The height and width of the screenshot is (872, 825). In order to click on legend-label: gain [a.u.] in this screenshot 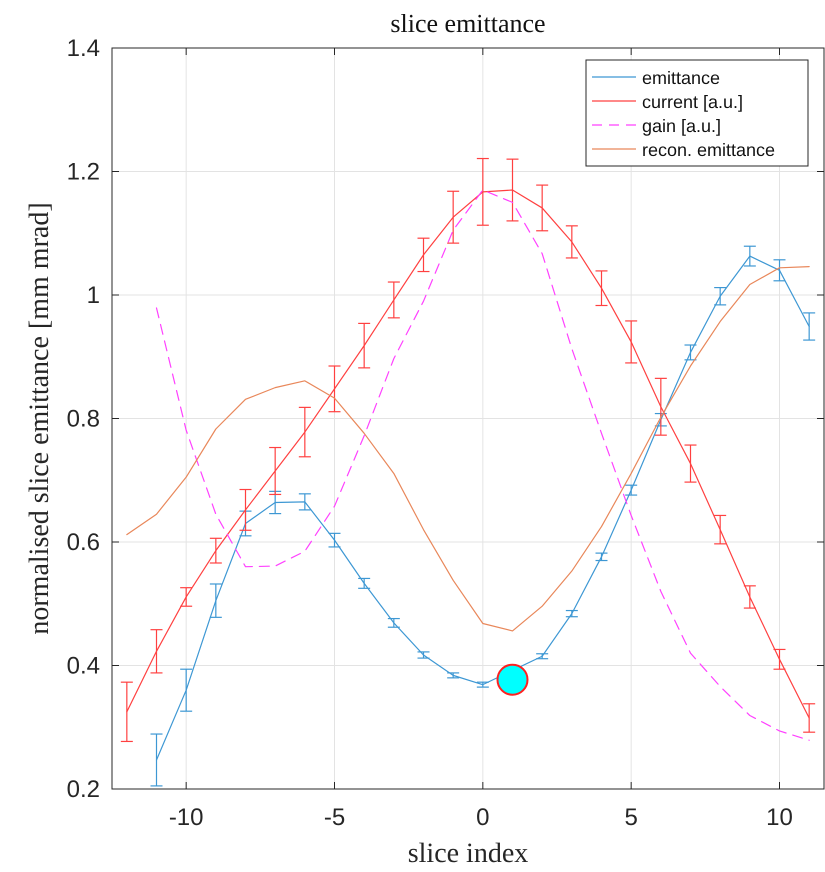, I will do `click(682, 126)`.